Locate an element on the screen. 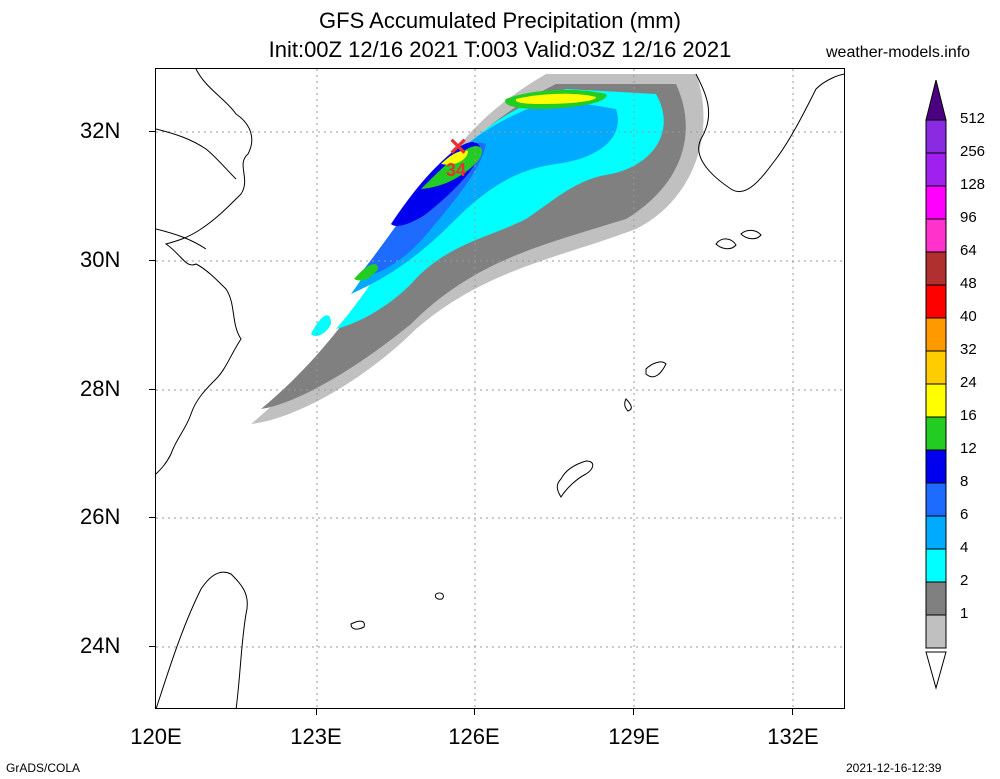  precip-4mm-patch is located at coordinates (321, 325).